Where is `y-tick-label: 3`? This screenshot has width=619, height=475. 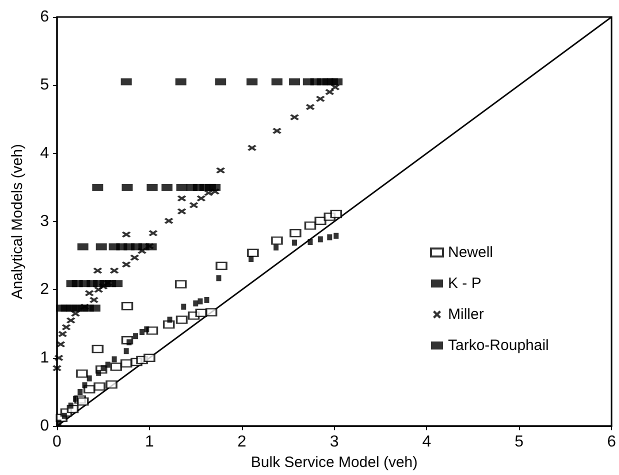 y-tick-label: 3 is located at coordinates (45, 221).